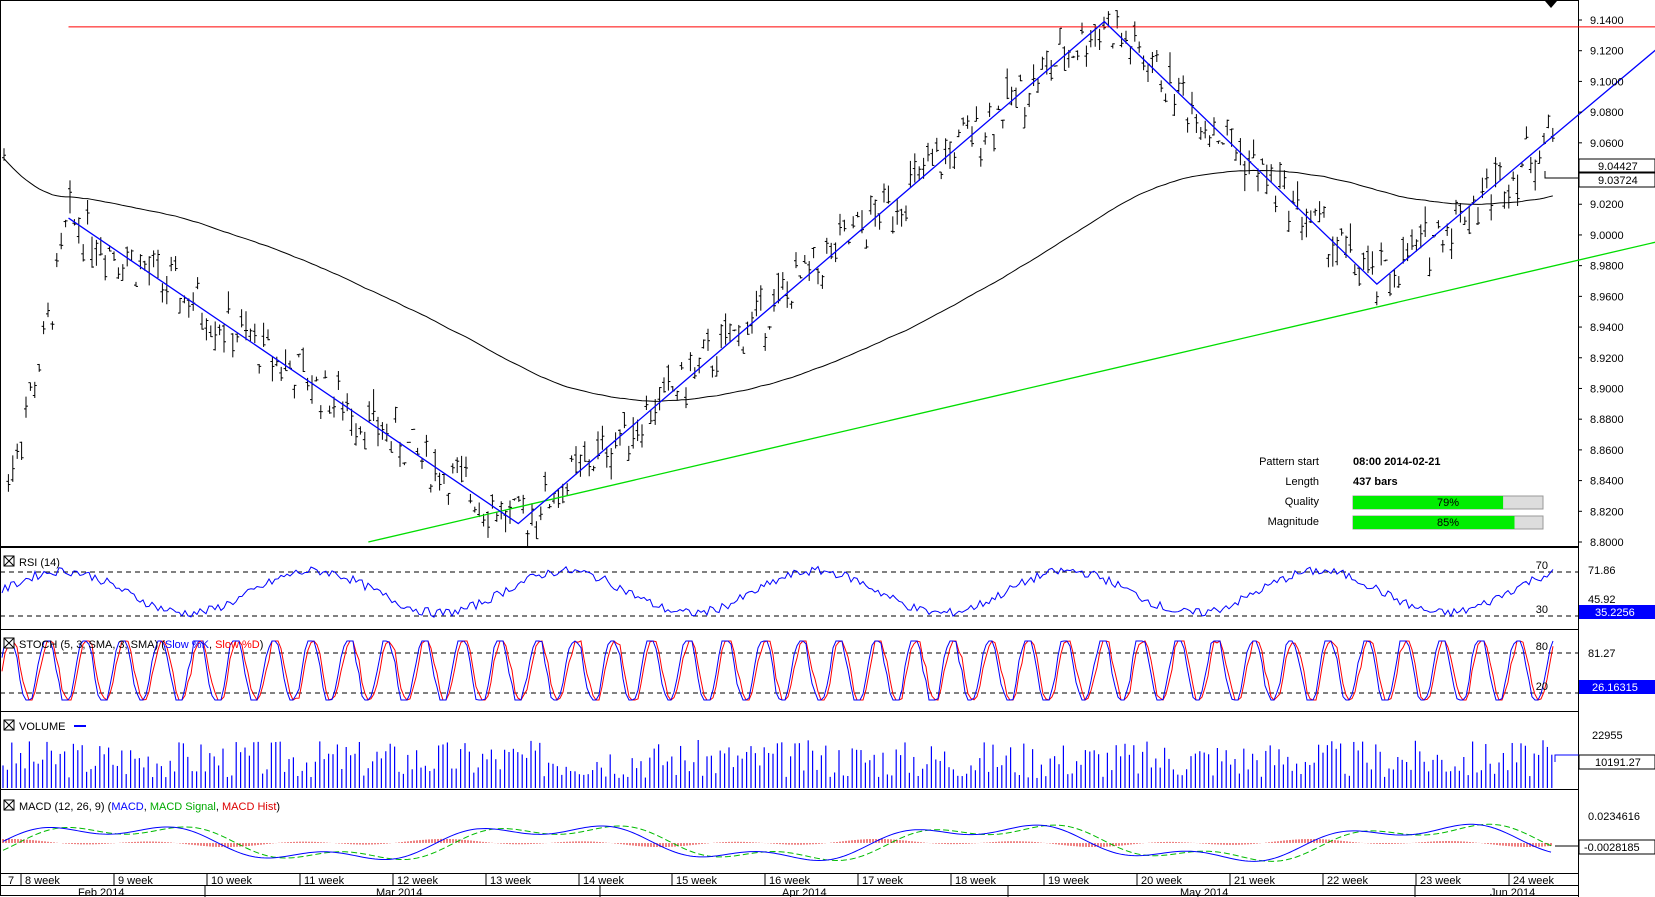 This screenshot has width=1655, height=897. Describe the element at coordinates (1068, 881) in the screenshot. I see `week-label: 19 week` at that location.